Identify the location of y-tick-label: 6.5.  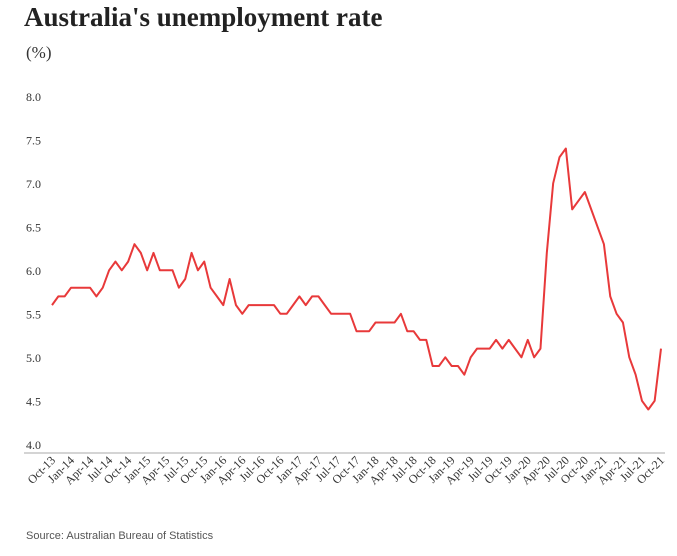
(33, 228).